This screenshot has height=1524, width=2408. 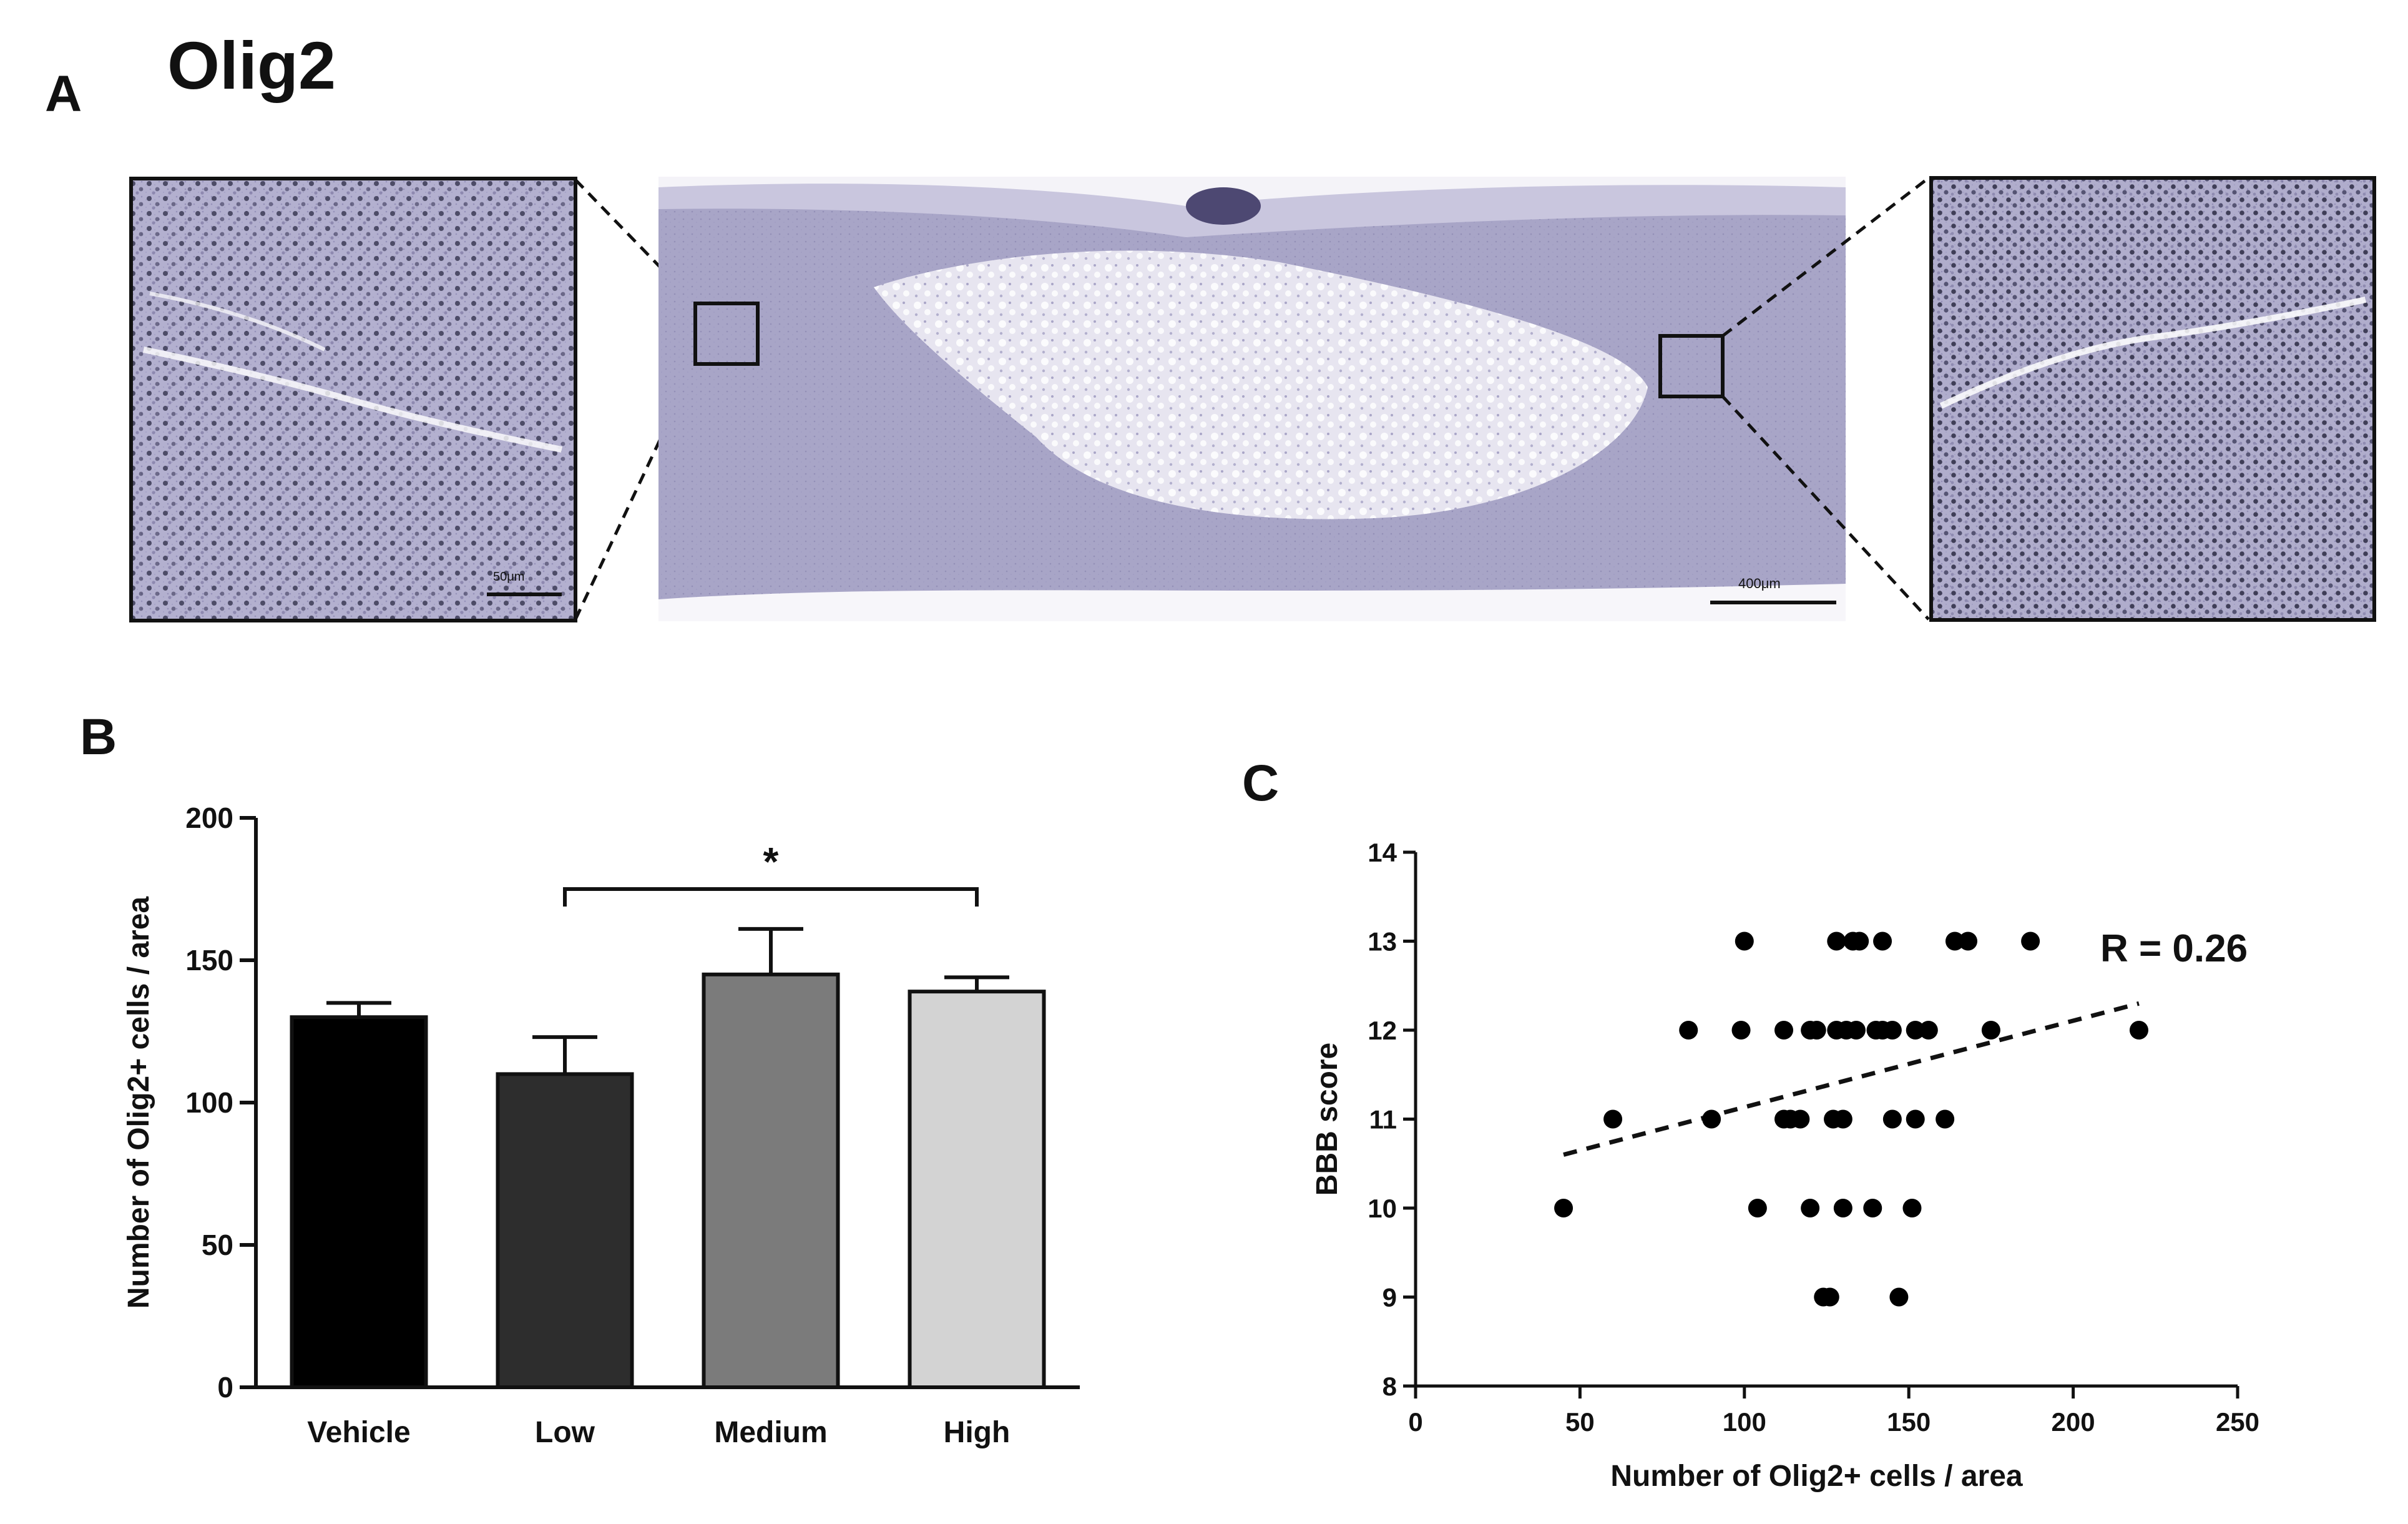 What do you see at coordinates (727, 334) in the screenshot?
I see `roi-box-left` at bounding box center [727, 334].